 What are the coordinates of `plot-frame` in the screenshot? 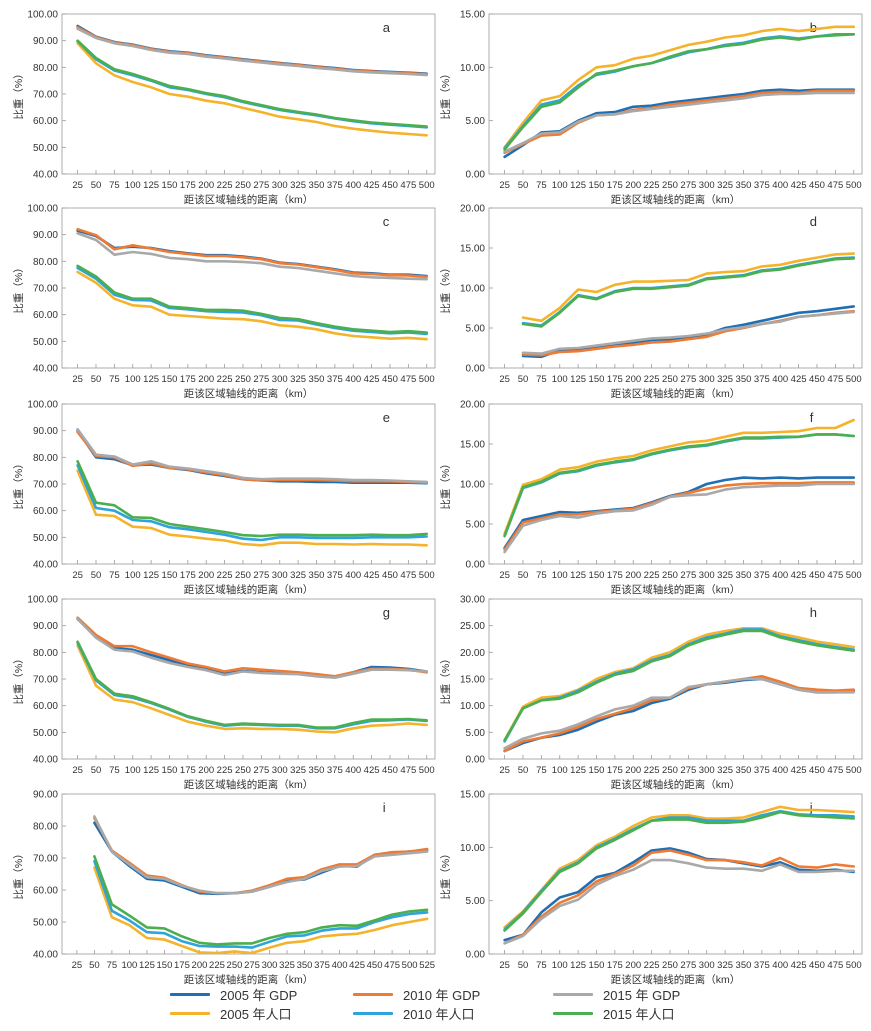 It's located at (248, 94).